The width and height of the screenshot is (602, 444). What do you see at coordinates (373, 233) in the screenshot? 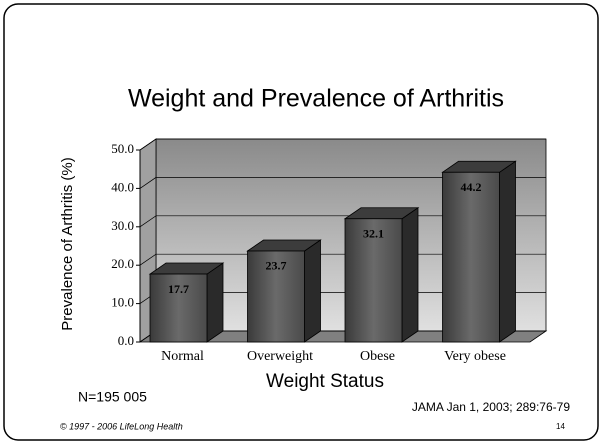
I see `value-label: 32.1` at bounding box center [373, 233].